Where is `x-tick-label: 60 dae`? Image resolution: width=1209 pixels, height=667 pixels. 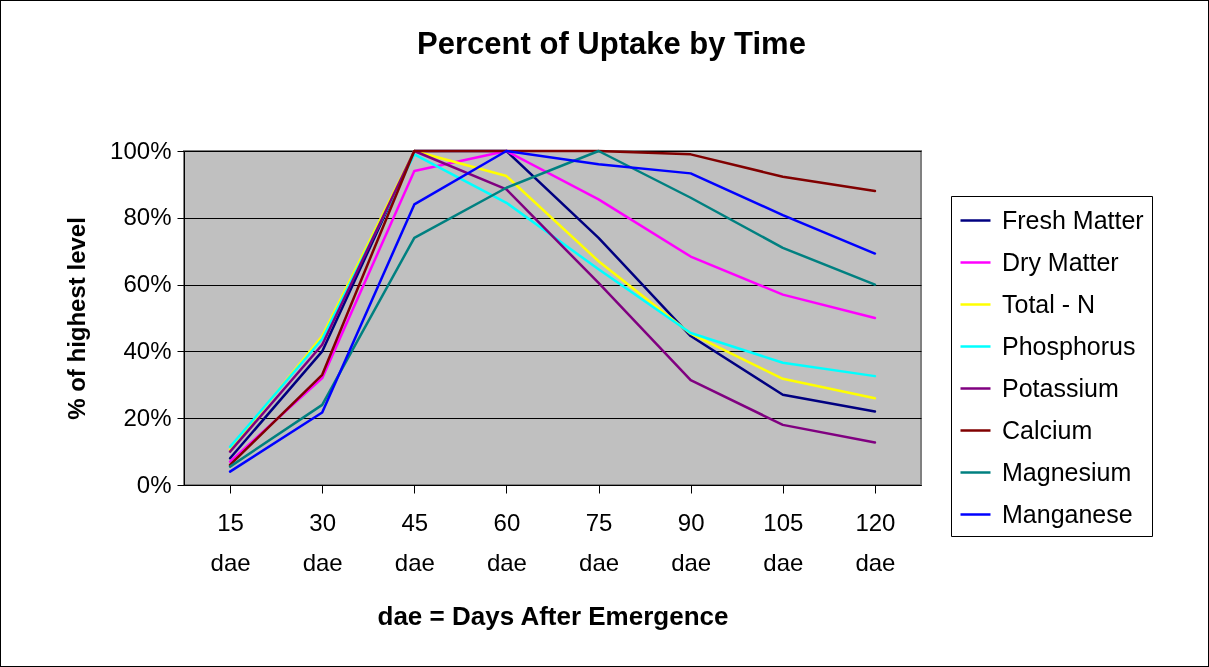
x-tick-label: 60 dae is located at coordinates (506, 542).